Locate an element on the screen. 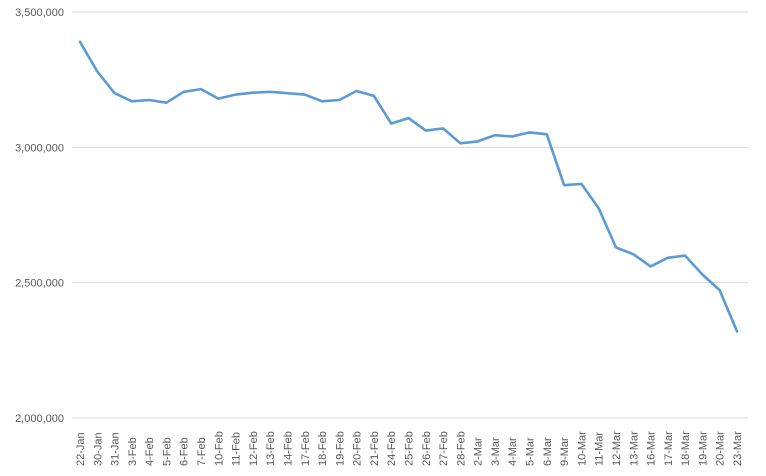  x-tick-label: 16-Mar is located at coordinates (652, 448).